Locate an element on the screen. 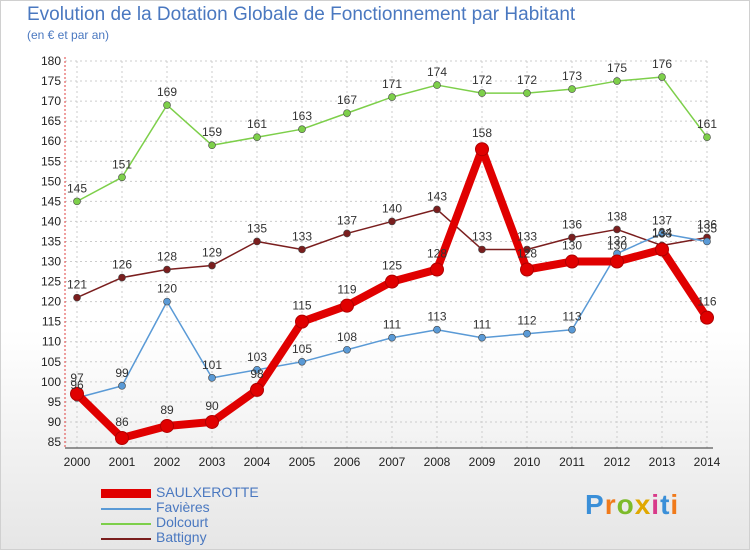 The height and width of the screenshot is (550, 750). data-label-battigny: 126 is located at coordinates (122, 265).